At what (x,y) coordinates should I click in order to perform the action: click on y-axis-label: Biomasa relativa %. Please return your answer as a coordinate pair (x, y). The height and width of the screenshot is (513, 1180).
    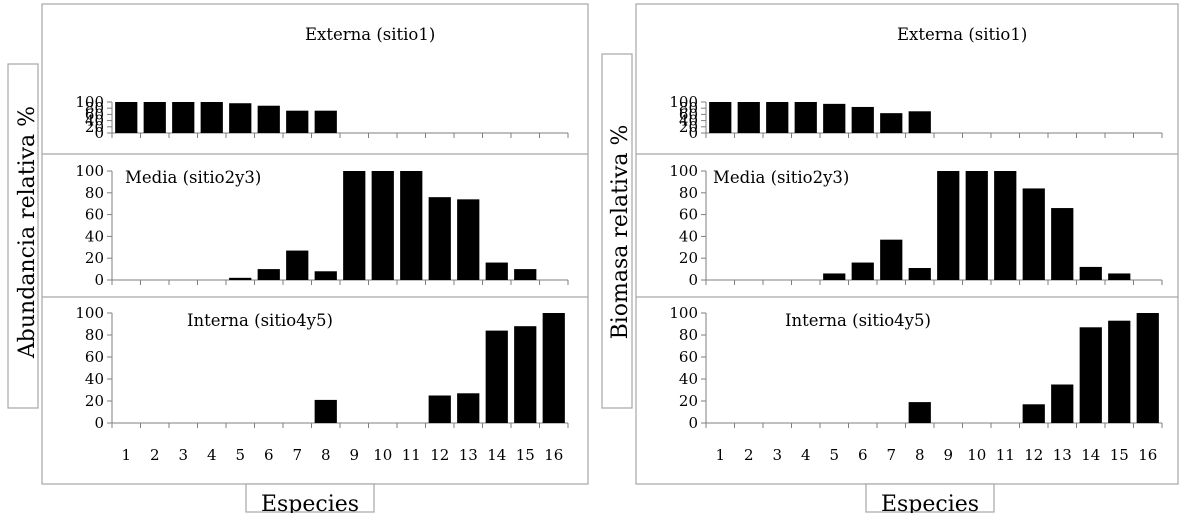
    Looking at the image, I should click on (620, 232).